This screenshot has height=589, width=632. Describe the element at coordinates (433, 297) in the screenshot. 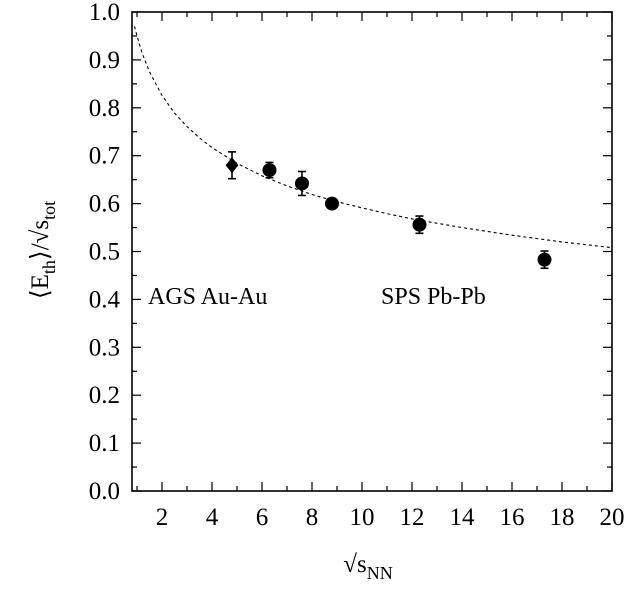

I see `annotation-sps: SPS Pb-Pb` at that location.